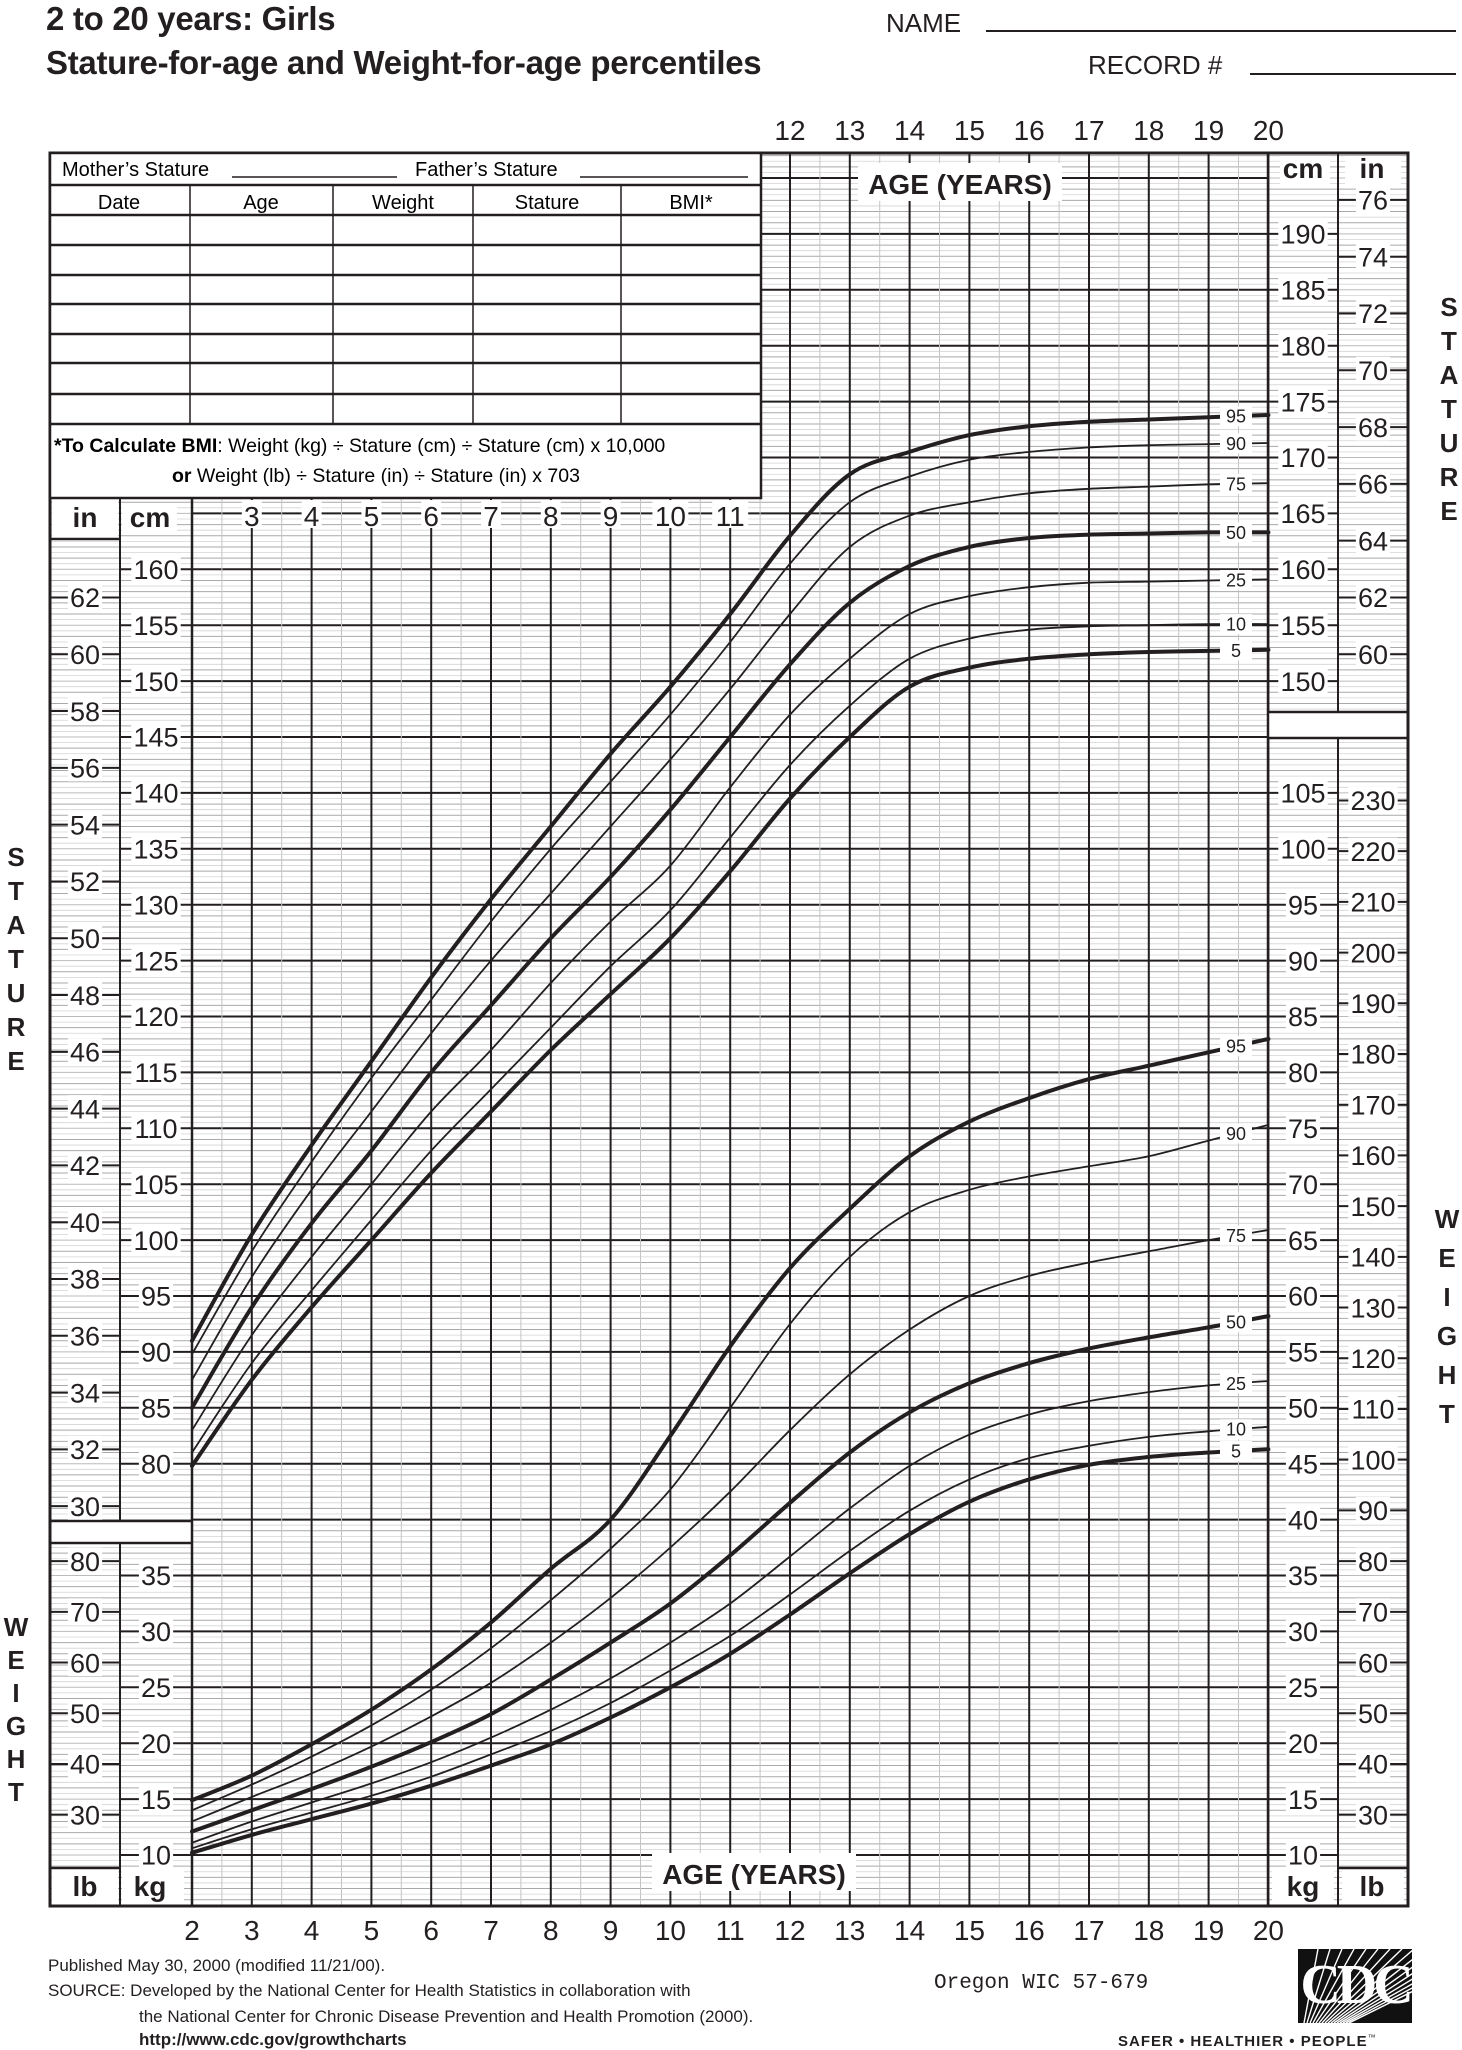 This screenshot has width=1462, height=2050. What do you see at coordinates (730, 516) in the screenshot?
I see `age-tick-label-inline: 11` at bounding box center [730, 516].